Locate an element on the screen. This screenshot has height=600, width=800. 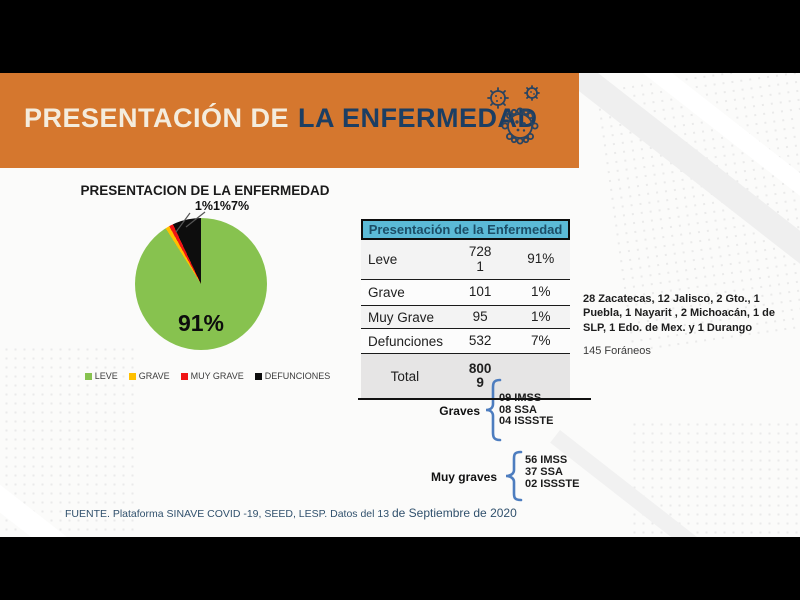
row-percent: 91% is located at coordinates (541, 259).